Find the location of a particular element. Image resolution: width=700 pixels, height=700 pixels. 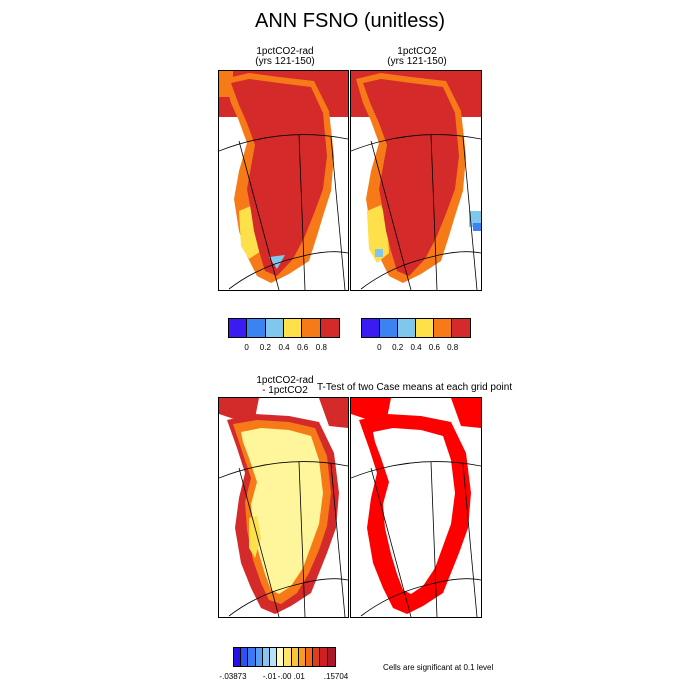

colorbar-diff is located at coordinates (284, 657).